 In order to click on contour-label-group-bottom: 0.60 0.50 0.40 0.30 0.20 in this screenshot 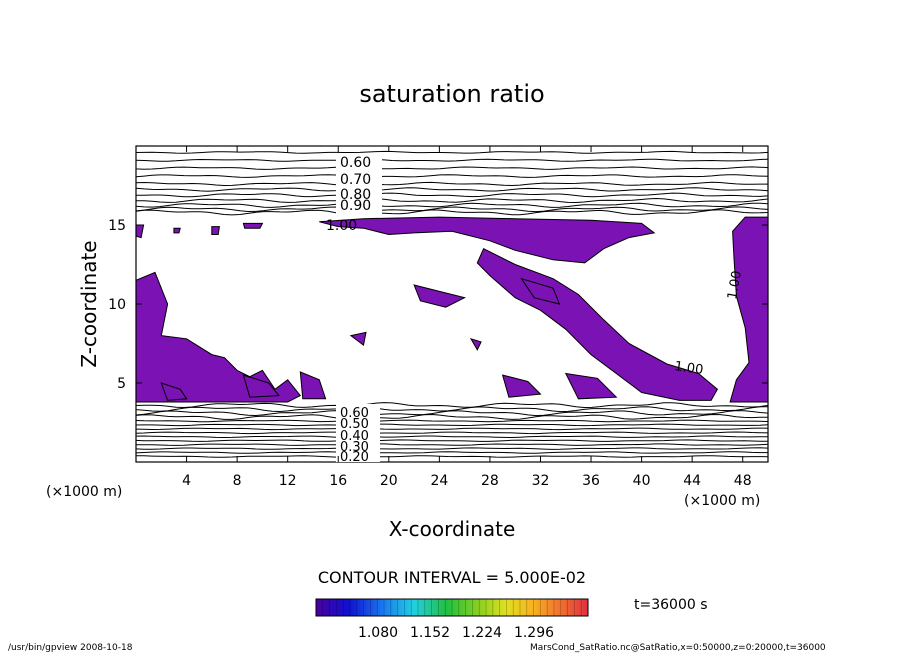, I will do `click(358, 434)`.